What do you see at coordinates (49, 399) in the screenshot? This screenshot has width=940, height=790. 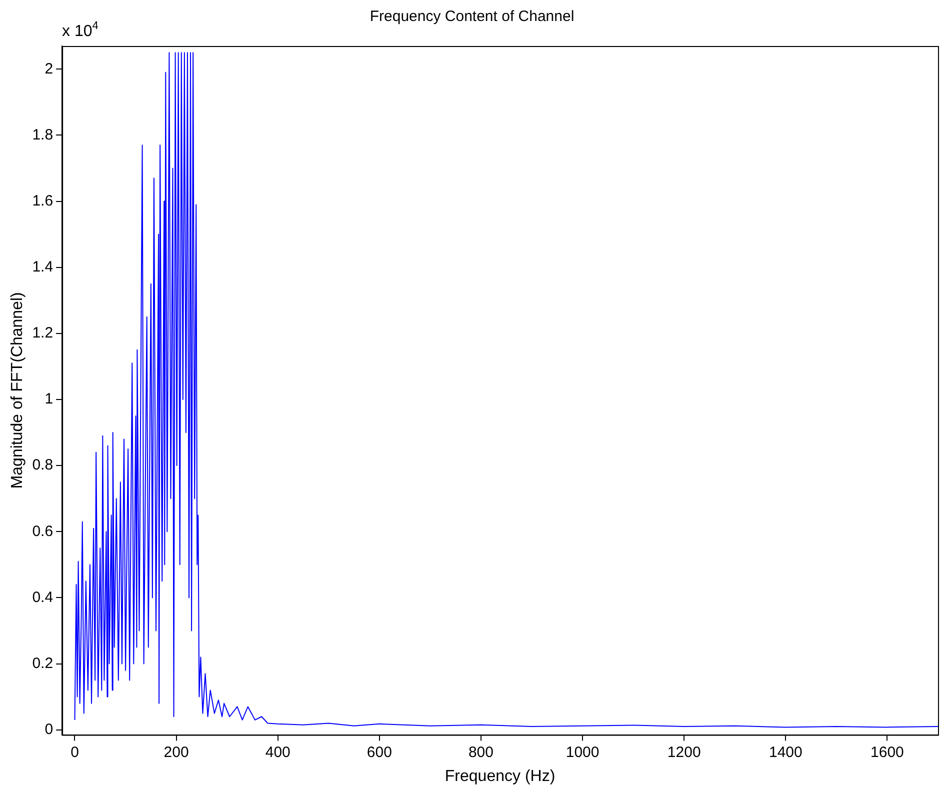 I see `y-tick-label: 1` at bounding box center [49, 399].